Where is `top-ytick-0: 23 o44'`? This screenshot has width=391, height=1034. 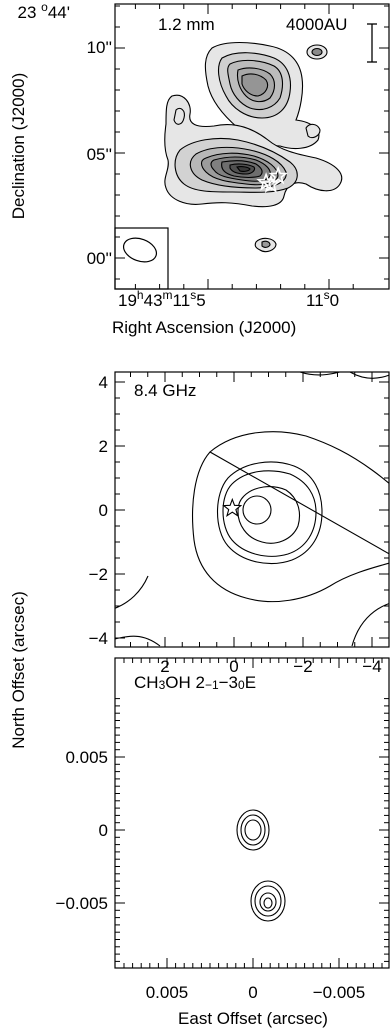 top-ytick-0: 23 o44' is located at coordinates (44, 11).